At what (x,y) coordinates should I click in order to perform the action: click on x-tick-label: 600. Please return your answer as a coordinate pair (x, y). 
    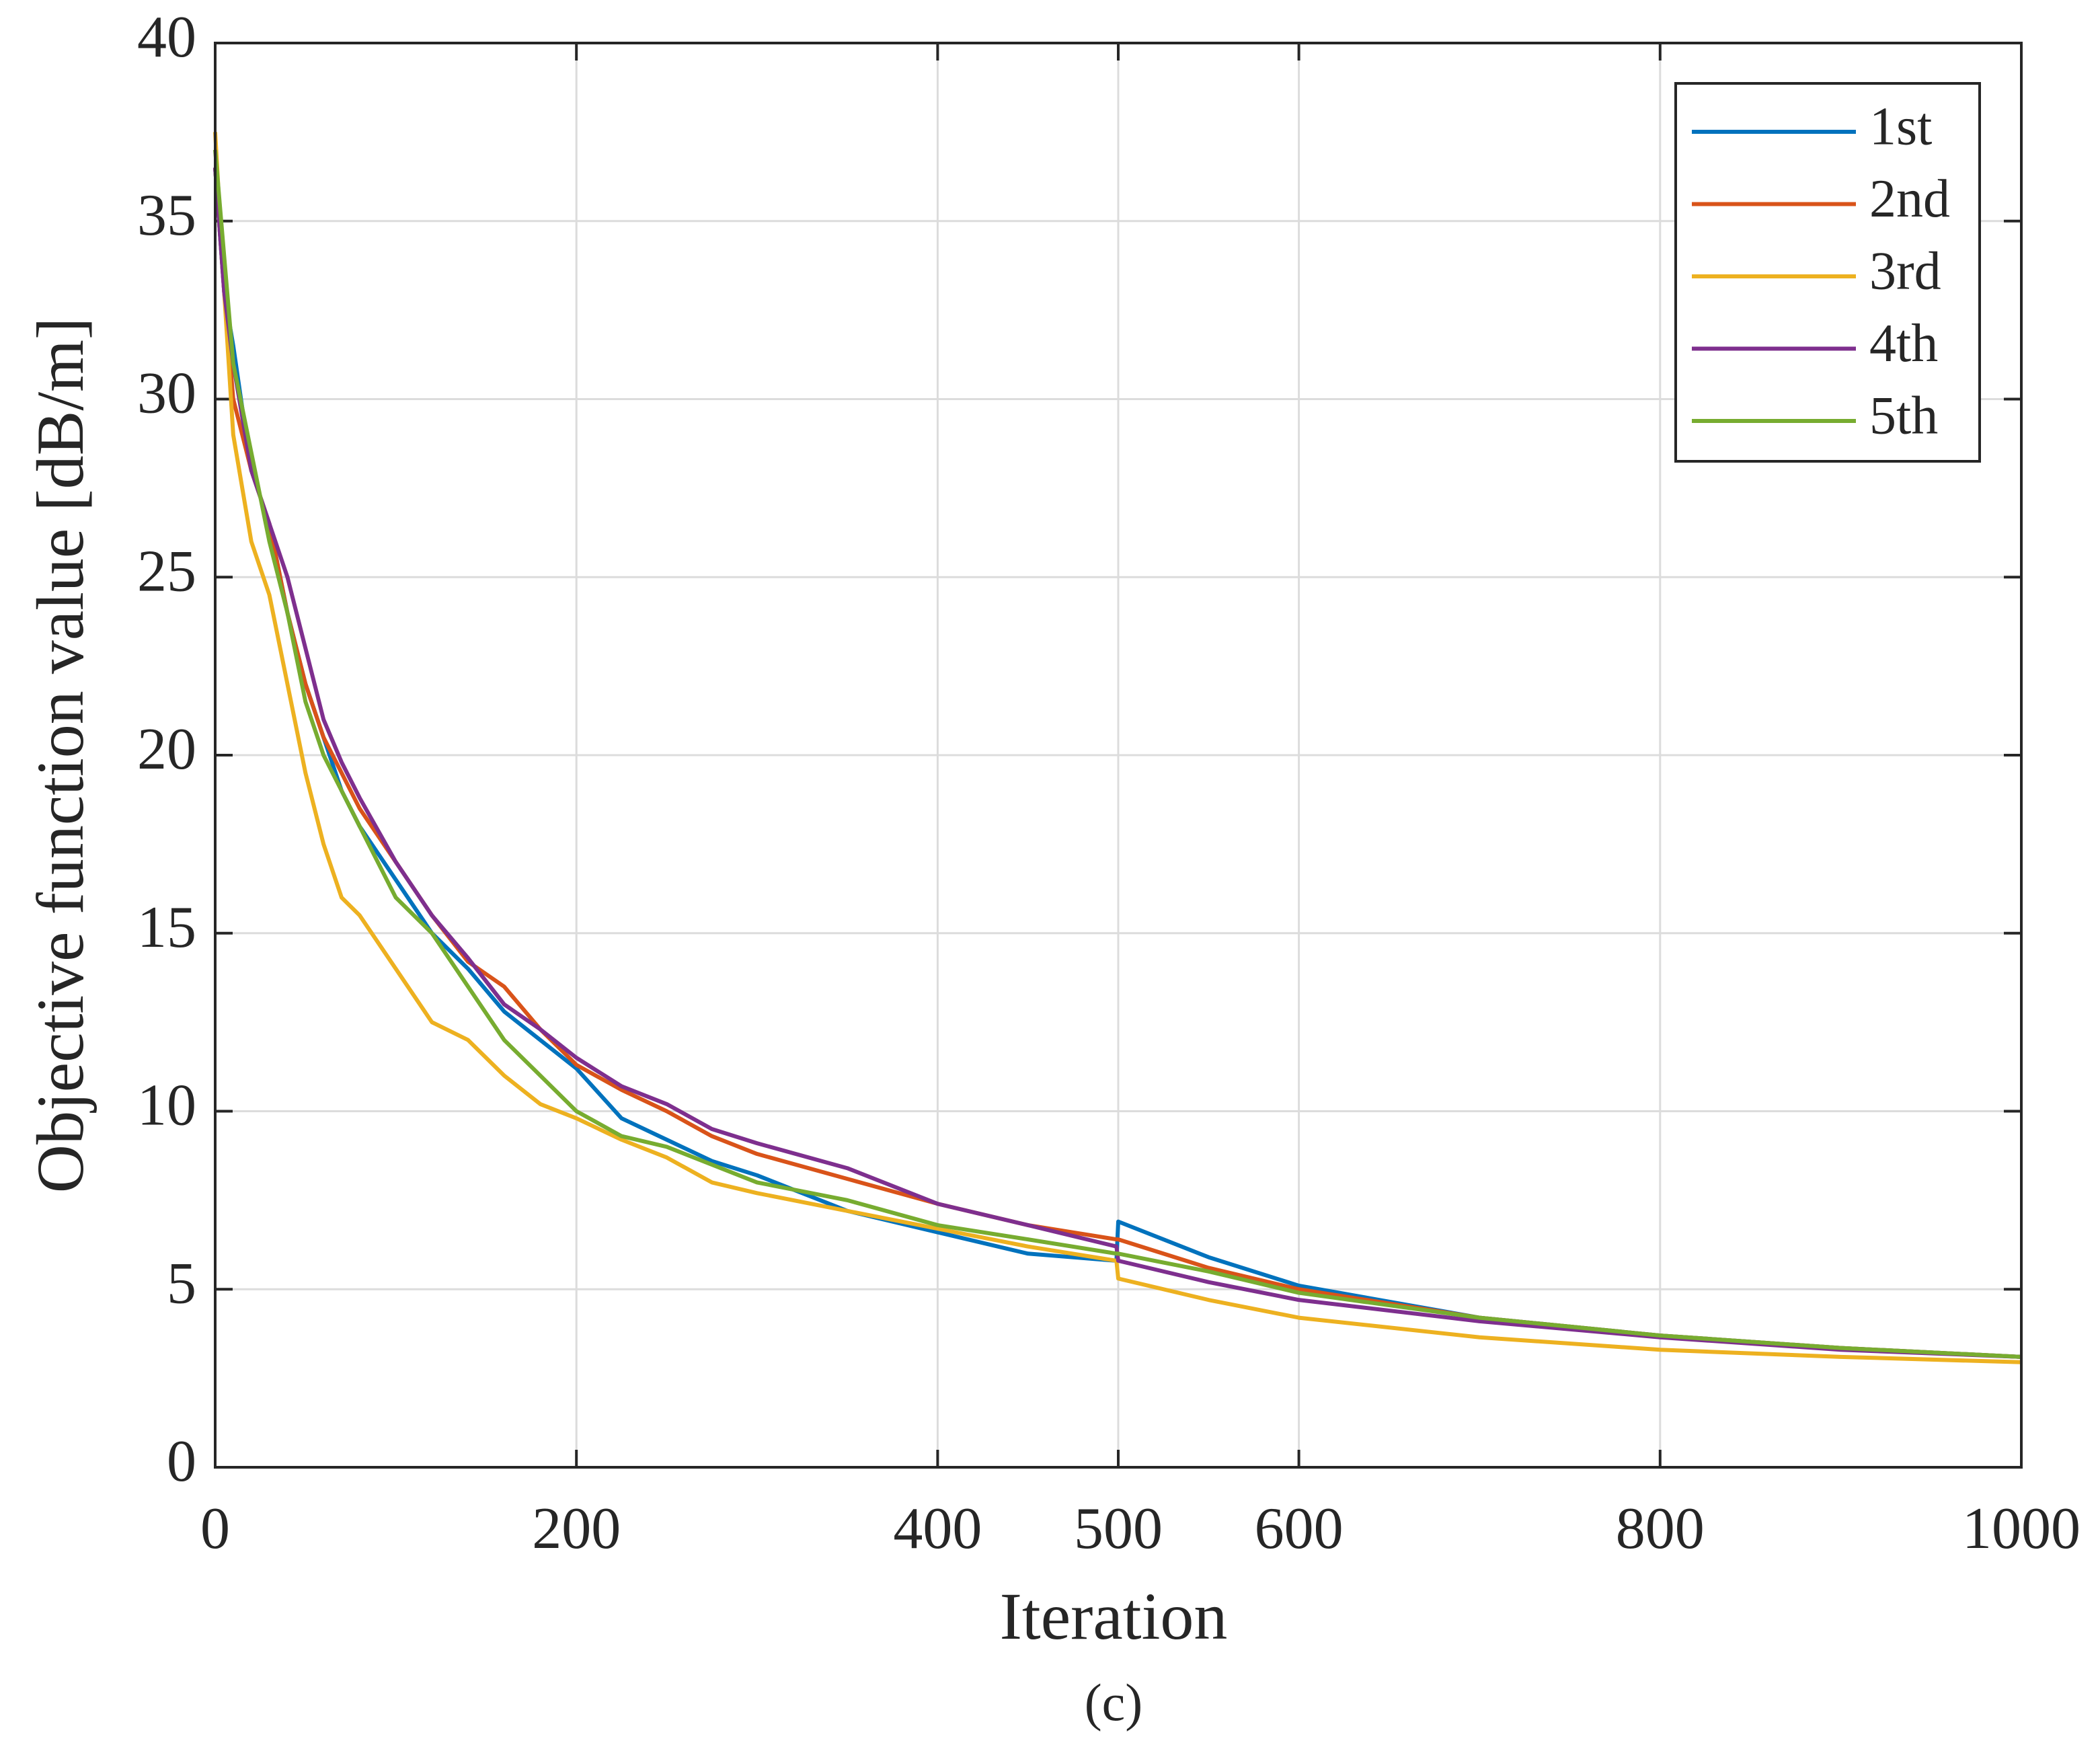
    Looking at the image, I should click on (1299, 1528).